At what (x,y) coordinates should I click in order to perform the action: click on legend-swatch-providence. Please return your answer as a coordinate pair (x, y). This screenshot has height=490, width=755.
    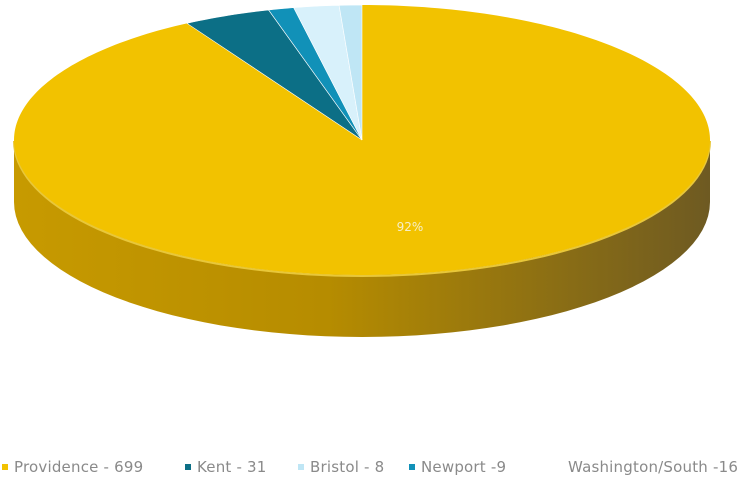
    Looking at the image, I should click on (5, 467).